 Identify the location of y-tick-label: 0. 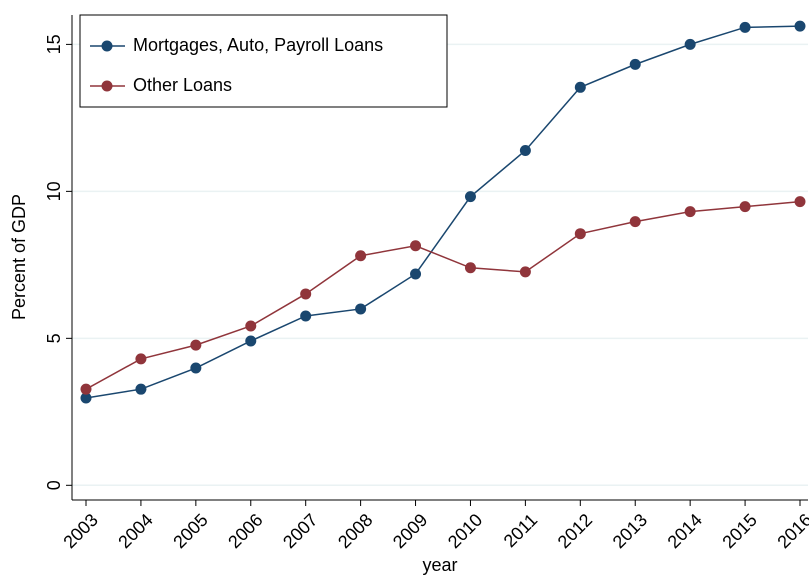
(54, 485).